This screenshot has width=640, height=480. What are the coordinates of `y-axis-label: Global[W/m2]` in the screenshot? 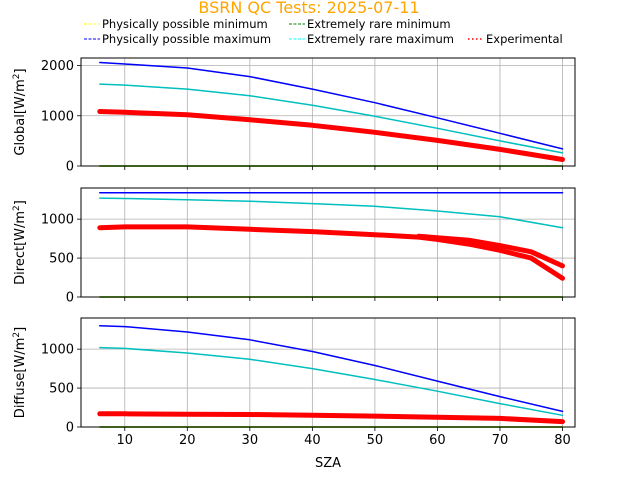 It's located at (20, 111).